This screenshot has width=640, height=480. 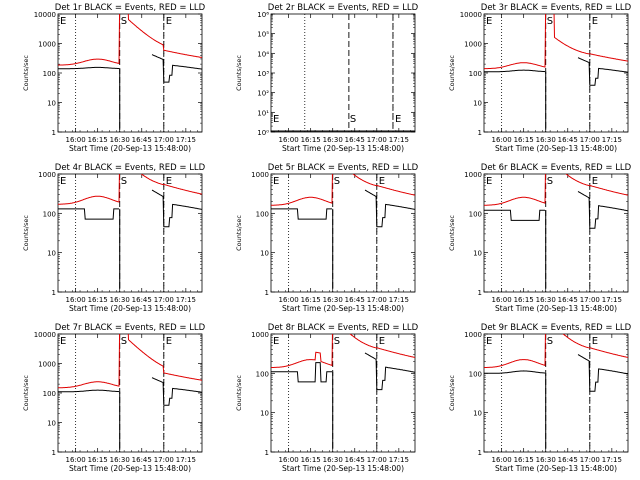 What do you see at coordinates (263, 74) in the screenshot?
I see `y-tick-label: 10³` at bounding box center [263, 74].